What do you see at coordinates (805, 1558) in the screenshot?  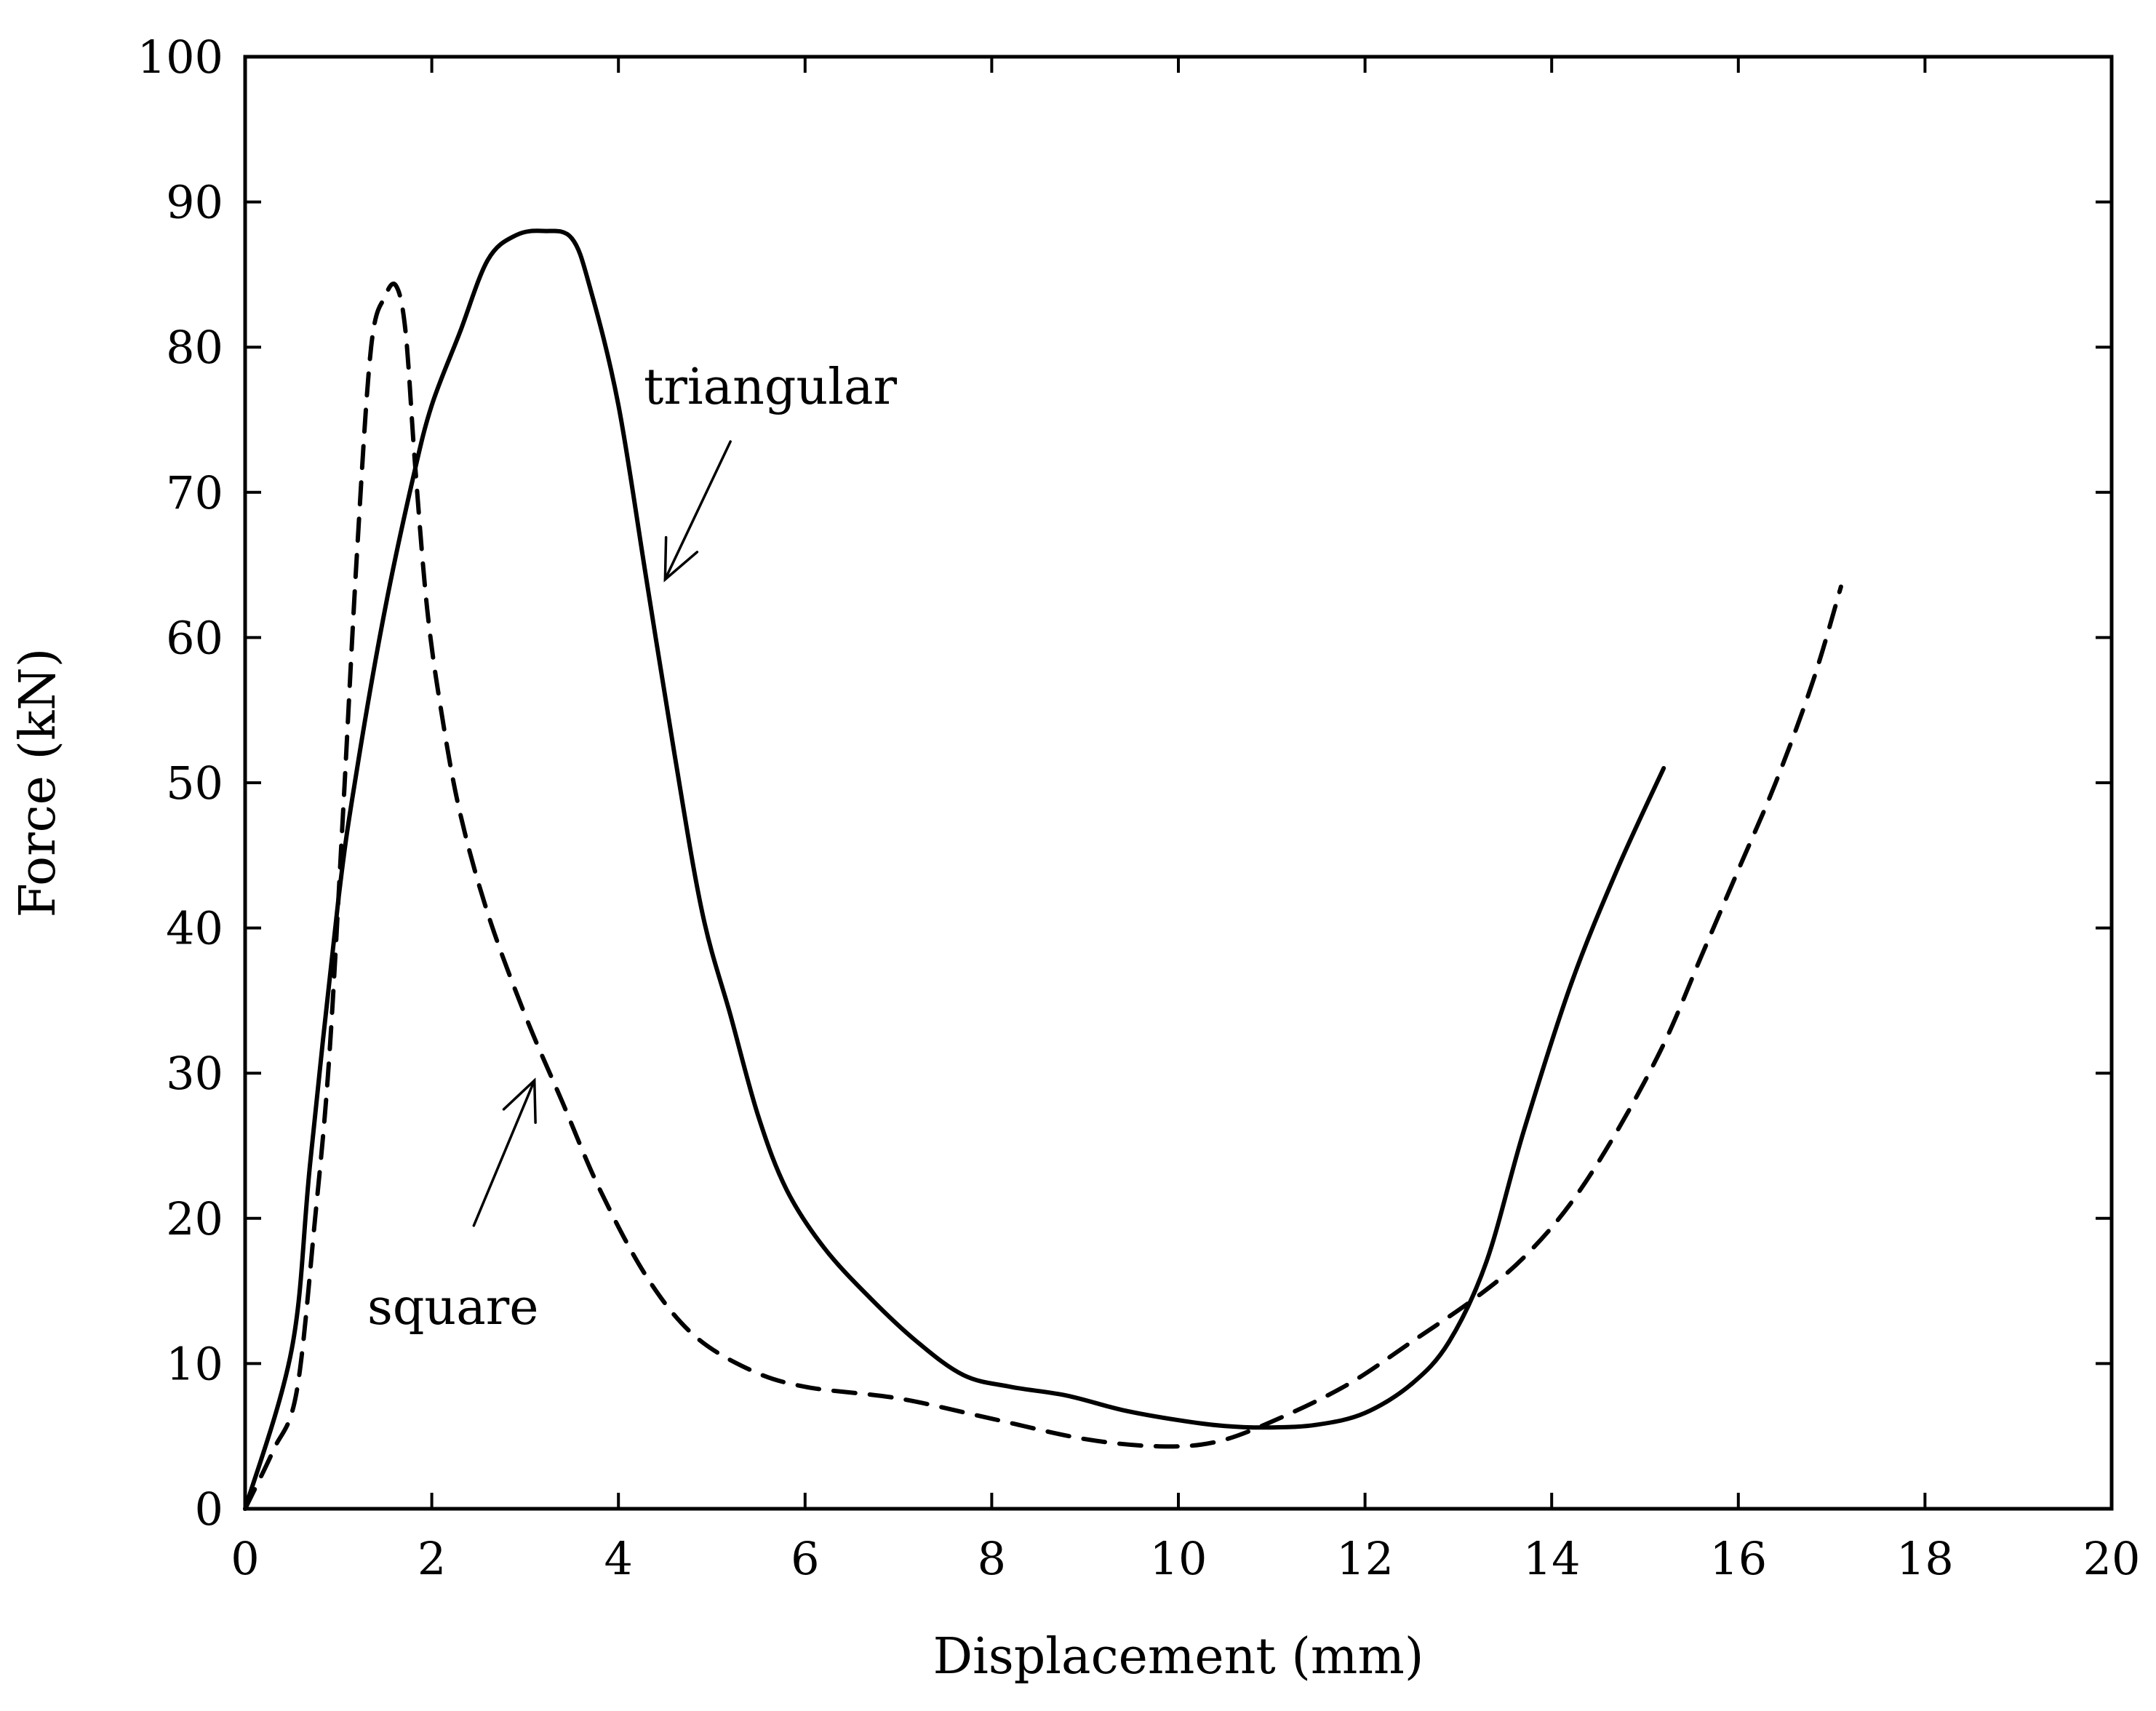 I see `x-tick-label: 6` at bounding box center [805, 1558].